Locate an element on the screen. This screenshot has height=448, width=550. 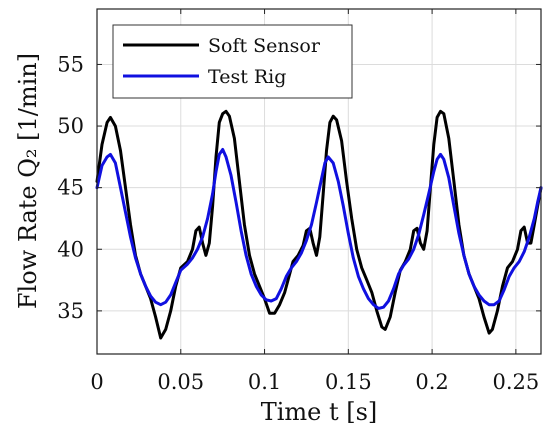
legend-label-soft-sensor: Soft Sensor is located at coordinates (264, 46).